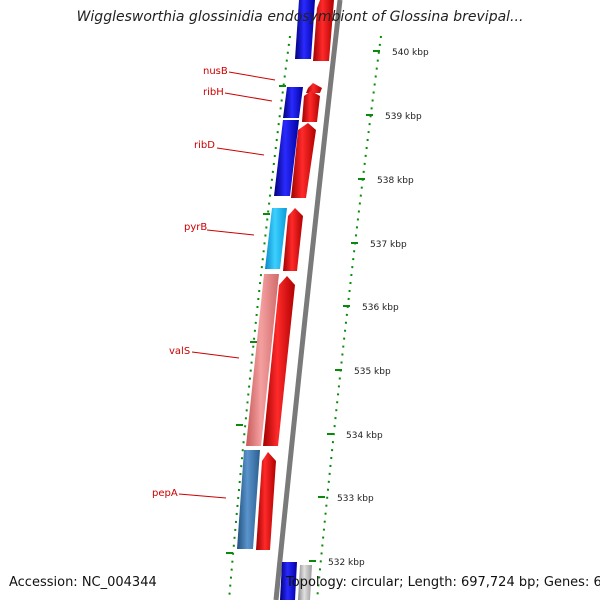  What do you see at coordinates (323, 30) in the screenshot?
I see `gene-feature-top-red` at bounding box center [323, 30].